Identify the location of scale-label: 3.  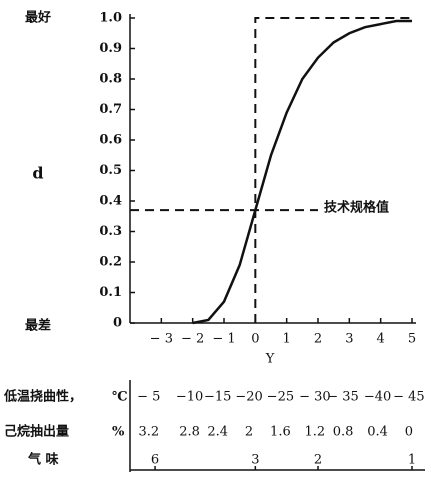
(255, 460).